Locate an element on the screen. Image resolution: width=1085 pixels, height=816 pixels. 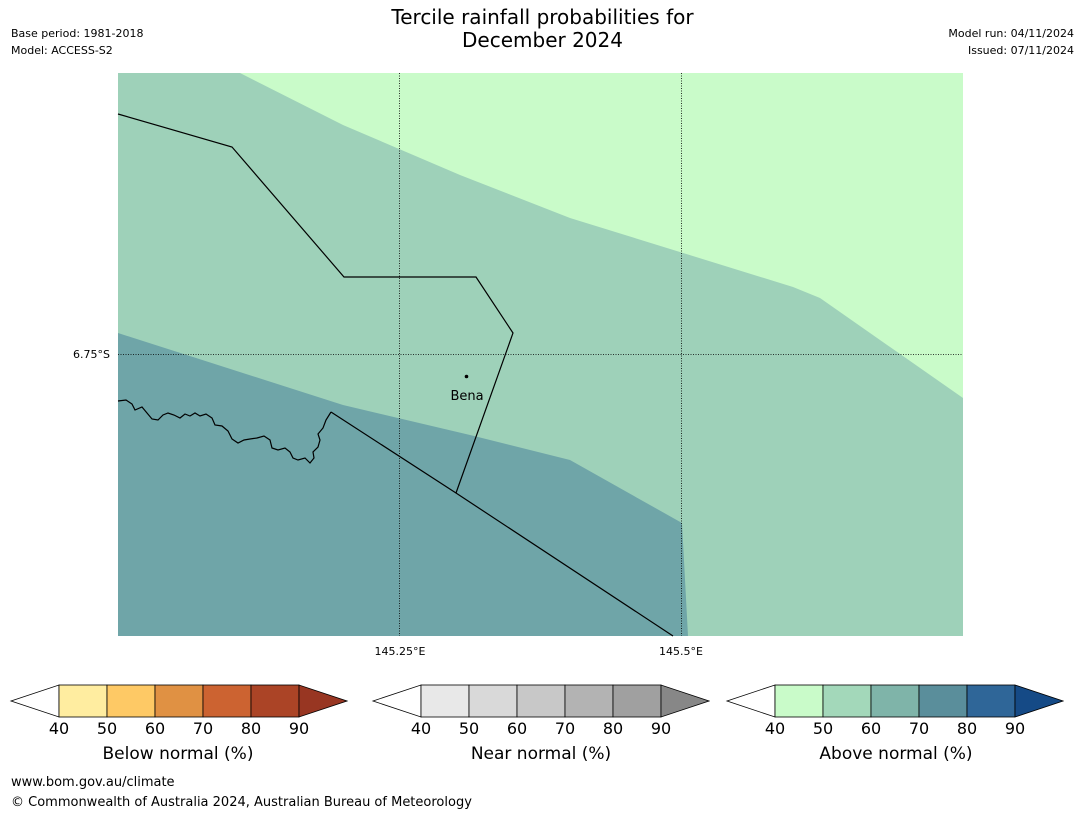
model-run: Model run: 04/11/2024 is located at coordinates (1011, 33).